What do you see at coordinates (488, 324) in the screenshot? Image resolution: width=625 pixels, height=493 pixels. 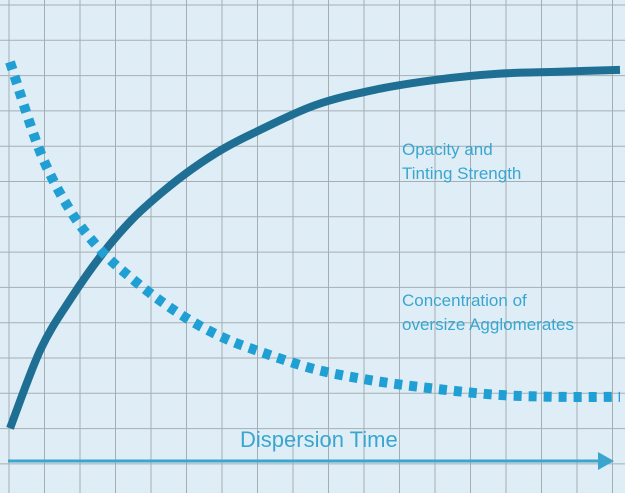 I see `agglomerate-label-line2: oversize Agglomerates` at bounding box center [488, 324].